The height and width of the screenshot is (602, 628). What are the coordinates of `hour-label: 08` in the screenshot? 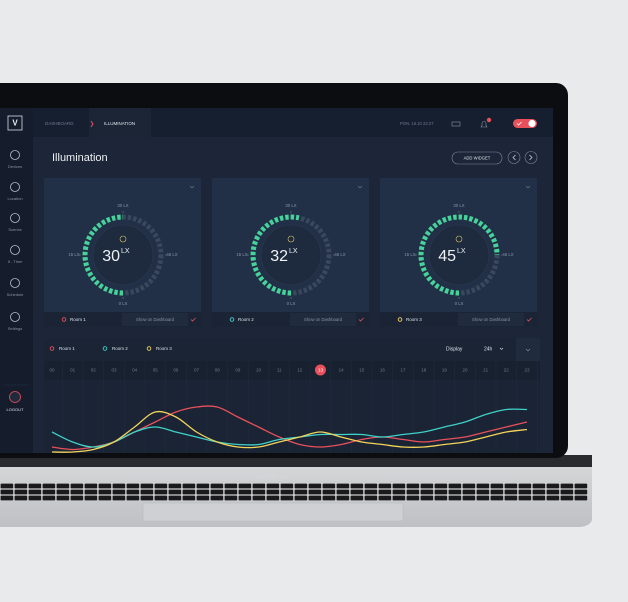 It's located at (218, 370).